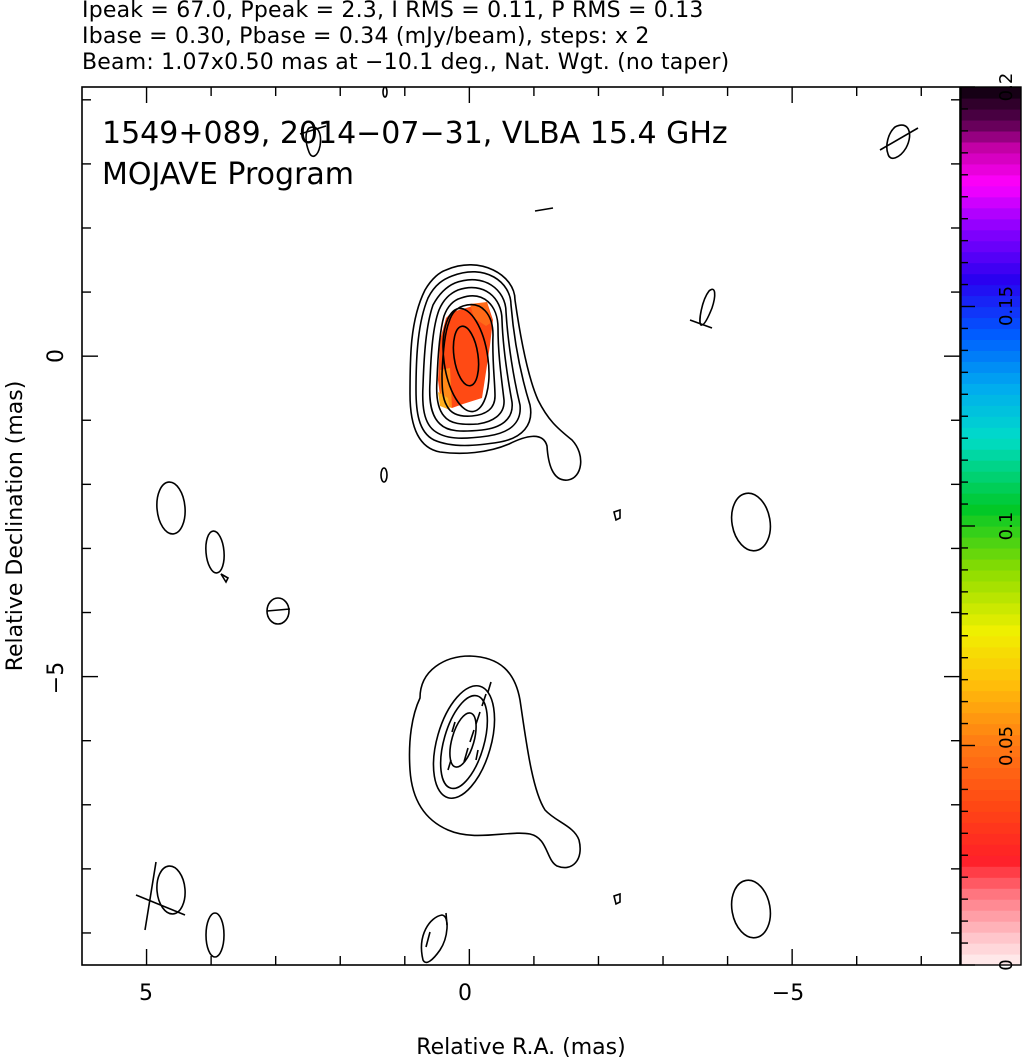  Describe the element at coordinates (146, 993) in the screenshot. I see `x-tick-label: 5` at that location.